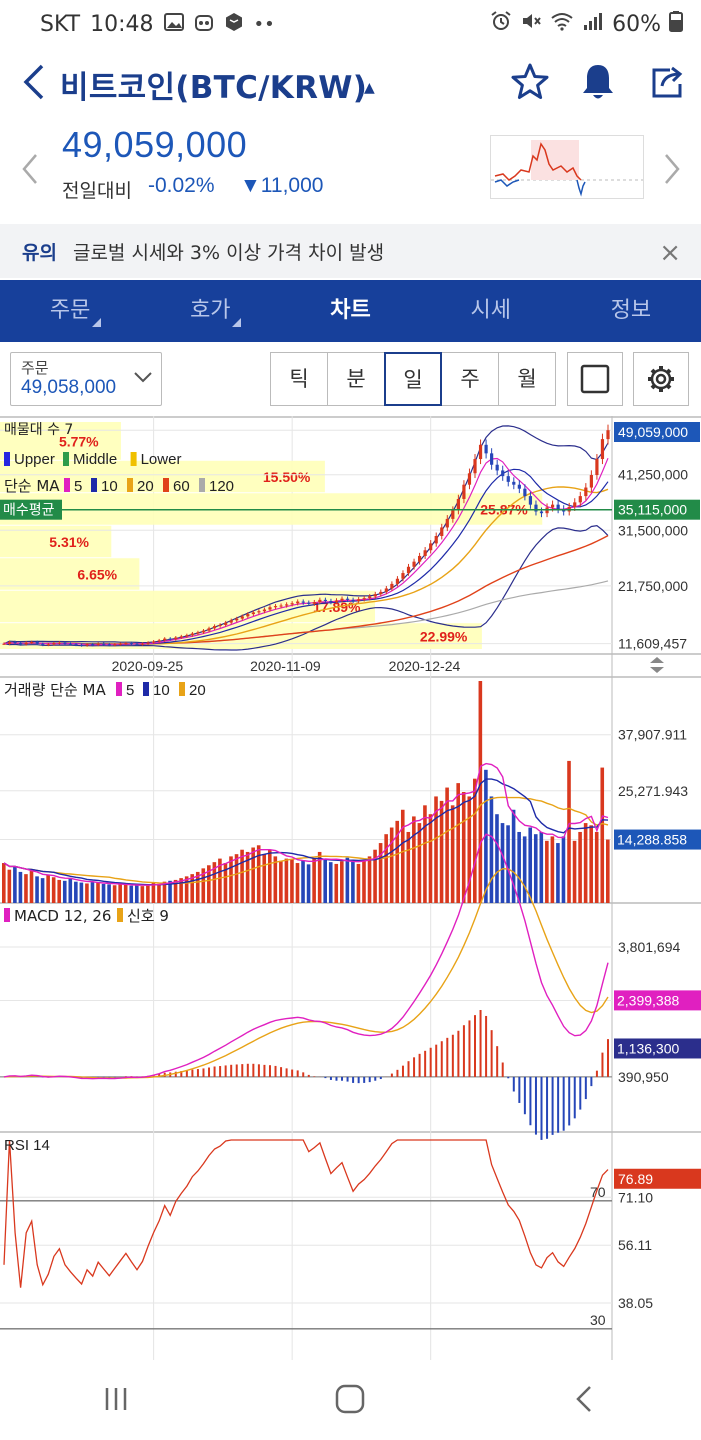 The image size is (701, 1440). What do you see at coordinates (33, 82) in the screenshot?
I see `back-button` at bounding box center [33, 82].